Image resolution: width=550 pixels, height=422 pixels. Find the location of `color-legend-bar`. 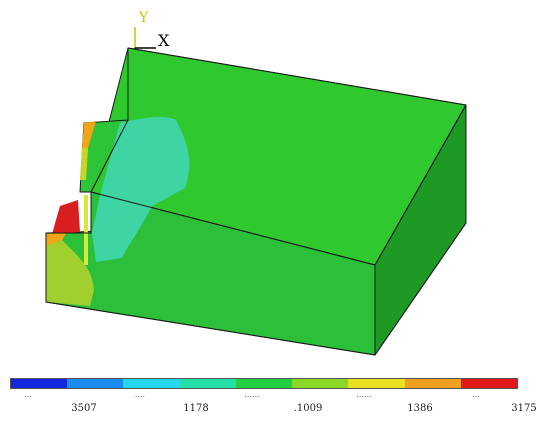

color-legend-bar is located at coordinates (264, 383).